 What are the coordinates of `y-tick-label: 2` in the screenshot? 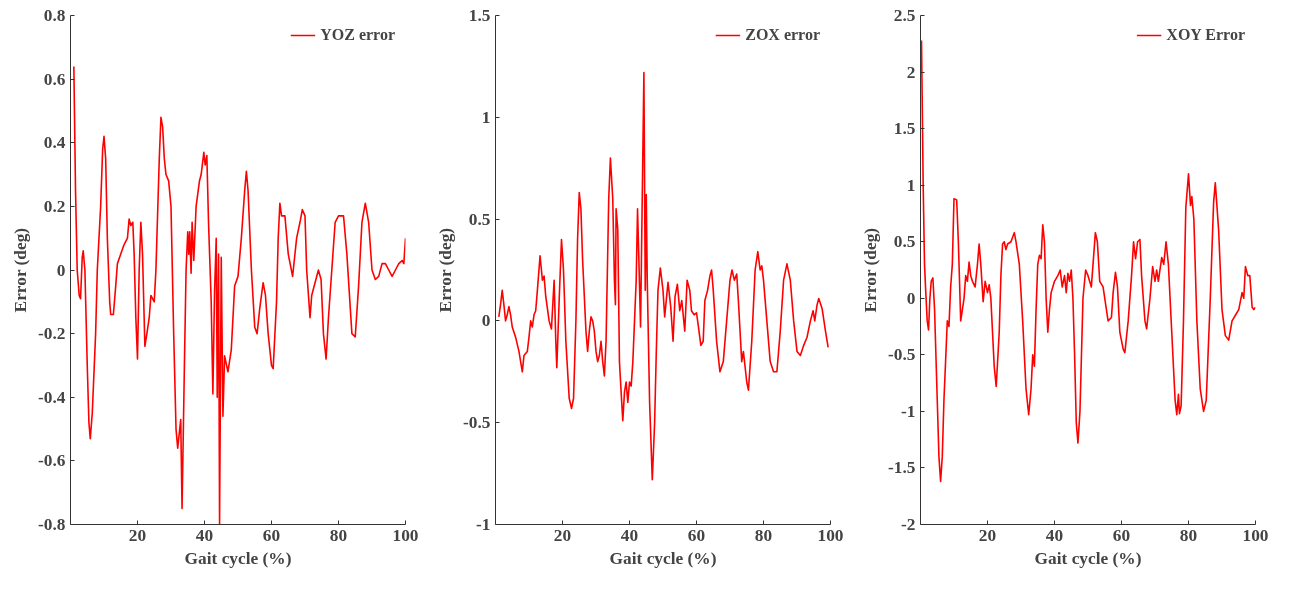 It's located at (911, 72).